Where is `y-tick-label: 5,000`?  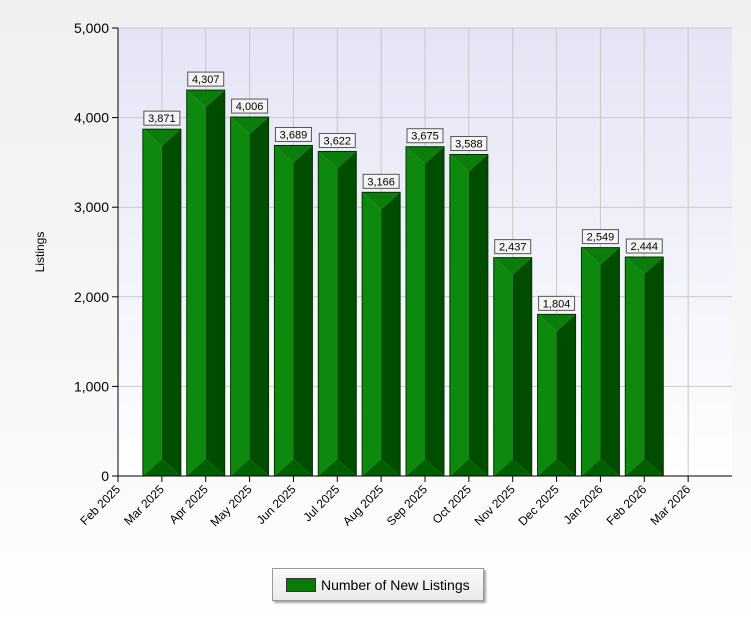 y-tick-label: 5,000 is located at coordinates (91, 28).